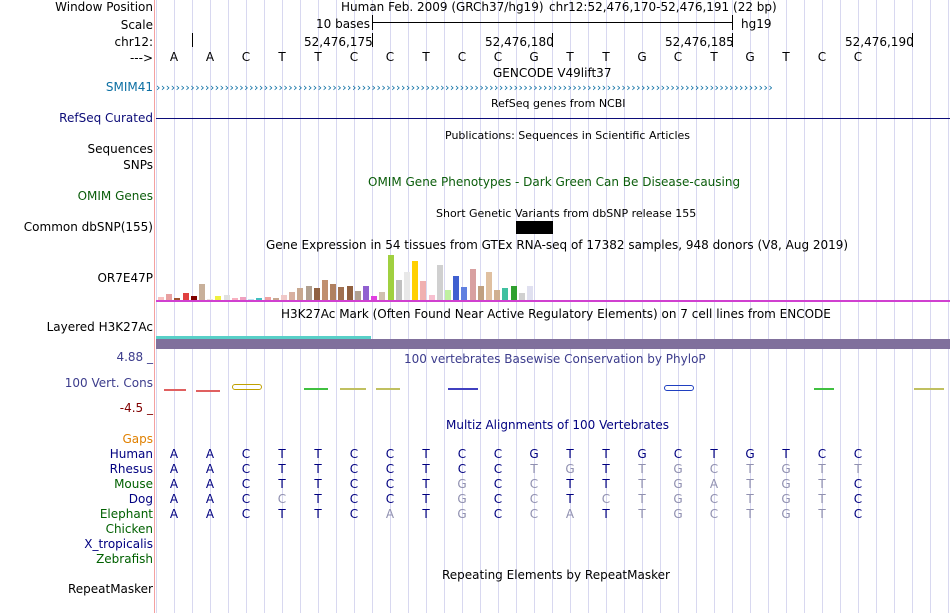 Image resolution: width=950 pixels, height=613 pixels. What do you see at coordinates (858, 499) in the screenshot?
I see `alignment-base: C` at bounding box center [858, 499].